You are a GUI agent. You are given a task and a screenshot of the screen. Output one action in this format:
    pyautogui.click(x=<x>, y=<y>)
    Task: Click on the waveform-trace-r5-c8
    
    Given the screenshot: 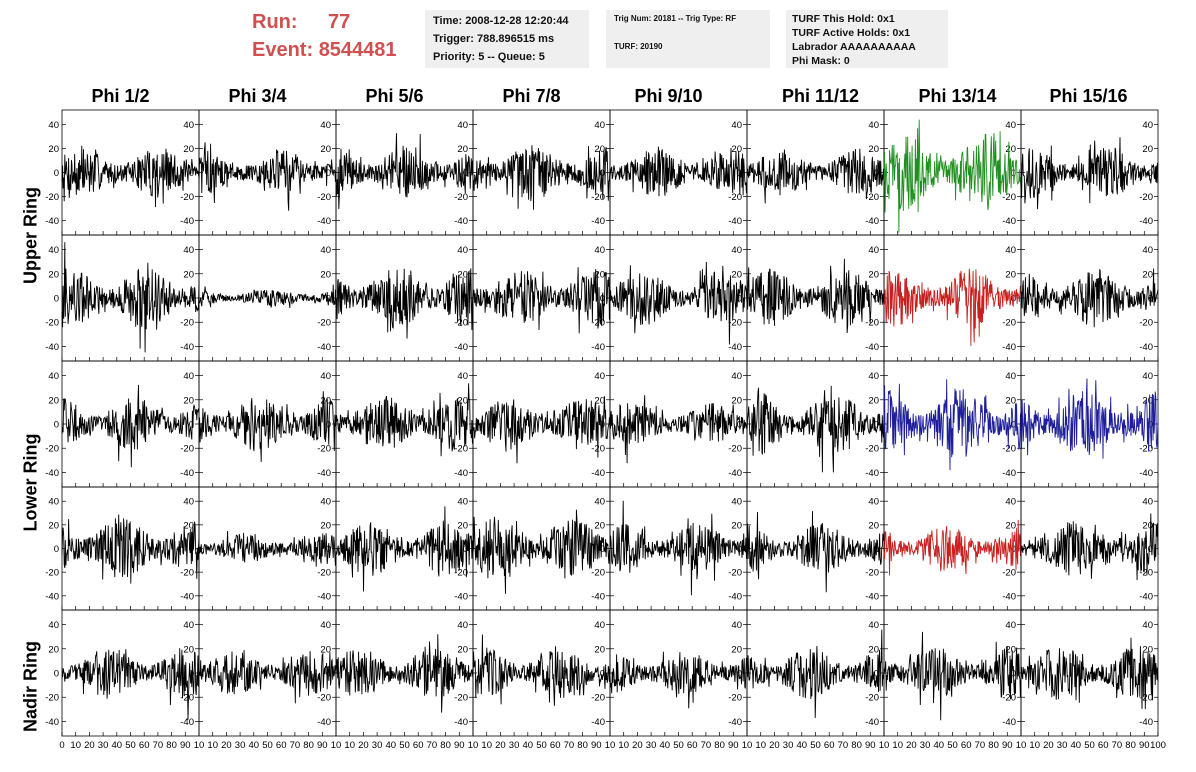 What is the action you would take?
    pyautogui.click(x=1089, y=673)
    